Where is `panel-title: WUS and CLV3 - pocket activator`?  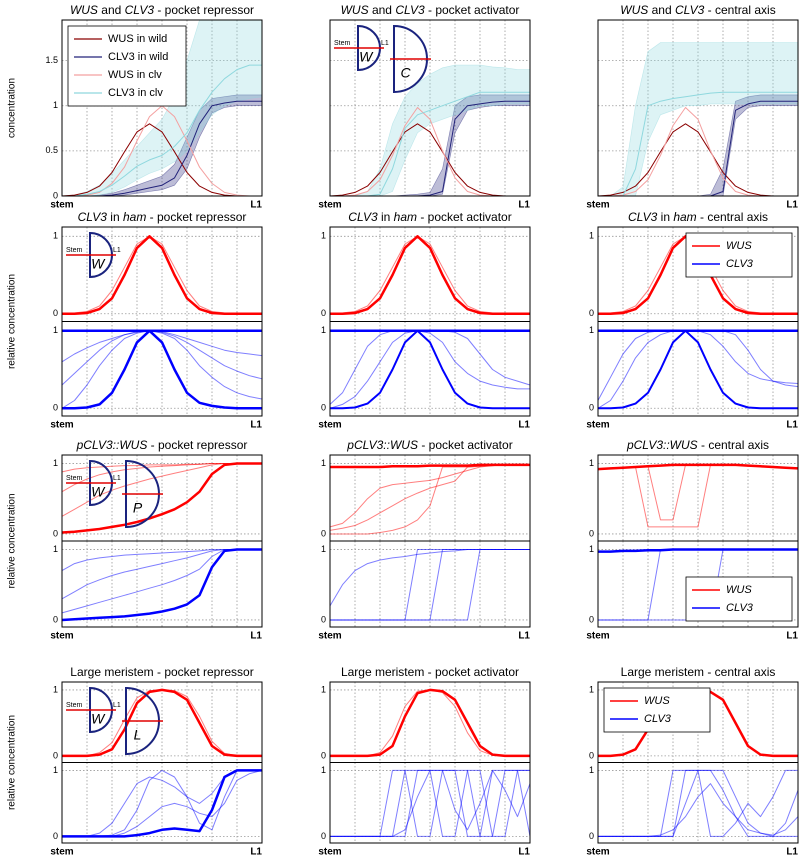 panel-title: WUS and CLV3 - pocket activator is located at coordinates (430, 10).